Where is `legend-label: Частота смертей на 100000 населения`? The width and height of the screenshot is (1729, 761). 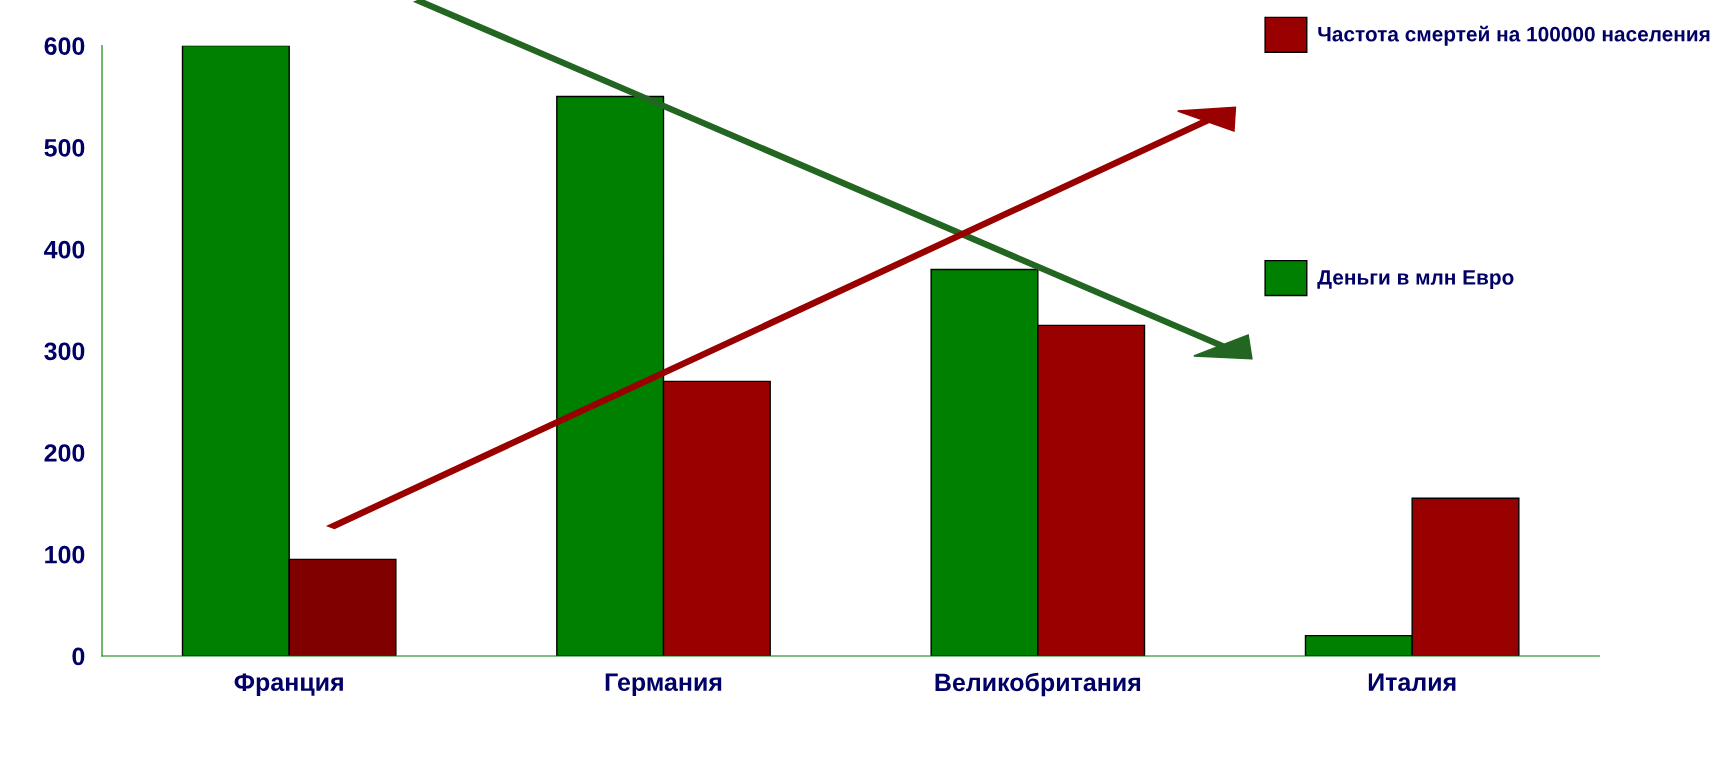 legend-label: Частота смертей на 100000 населения is located at coordinates (1514, 35).